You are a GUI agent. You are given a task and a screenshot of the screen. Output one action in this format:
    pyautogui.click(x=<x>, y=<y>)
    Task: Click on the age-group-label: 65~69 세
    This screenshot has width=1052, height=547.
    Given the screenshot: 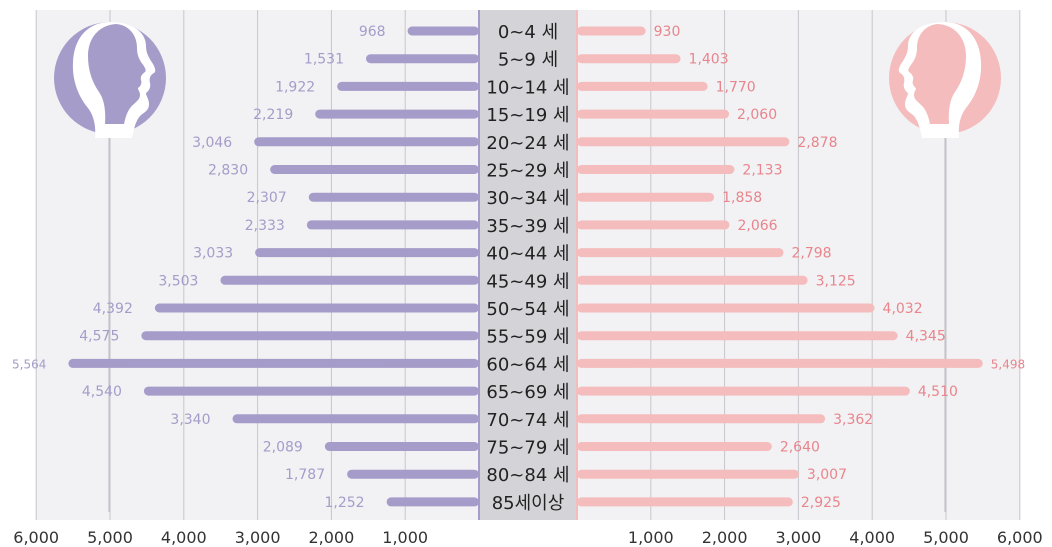 What is the action you would take?
    pyautogui.click(x=527, y=392)
    